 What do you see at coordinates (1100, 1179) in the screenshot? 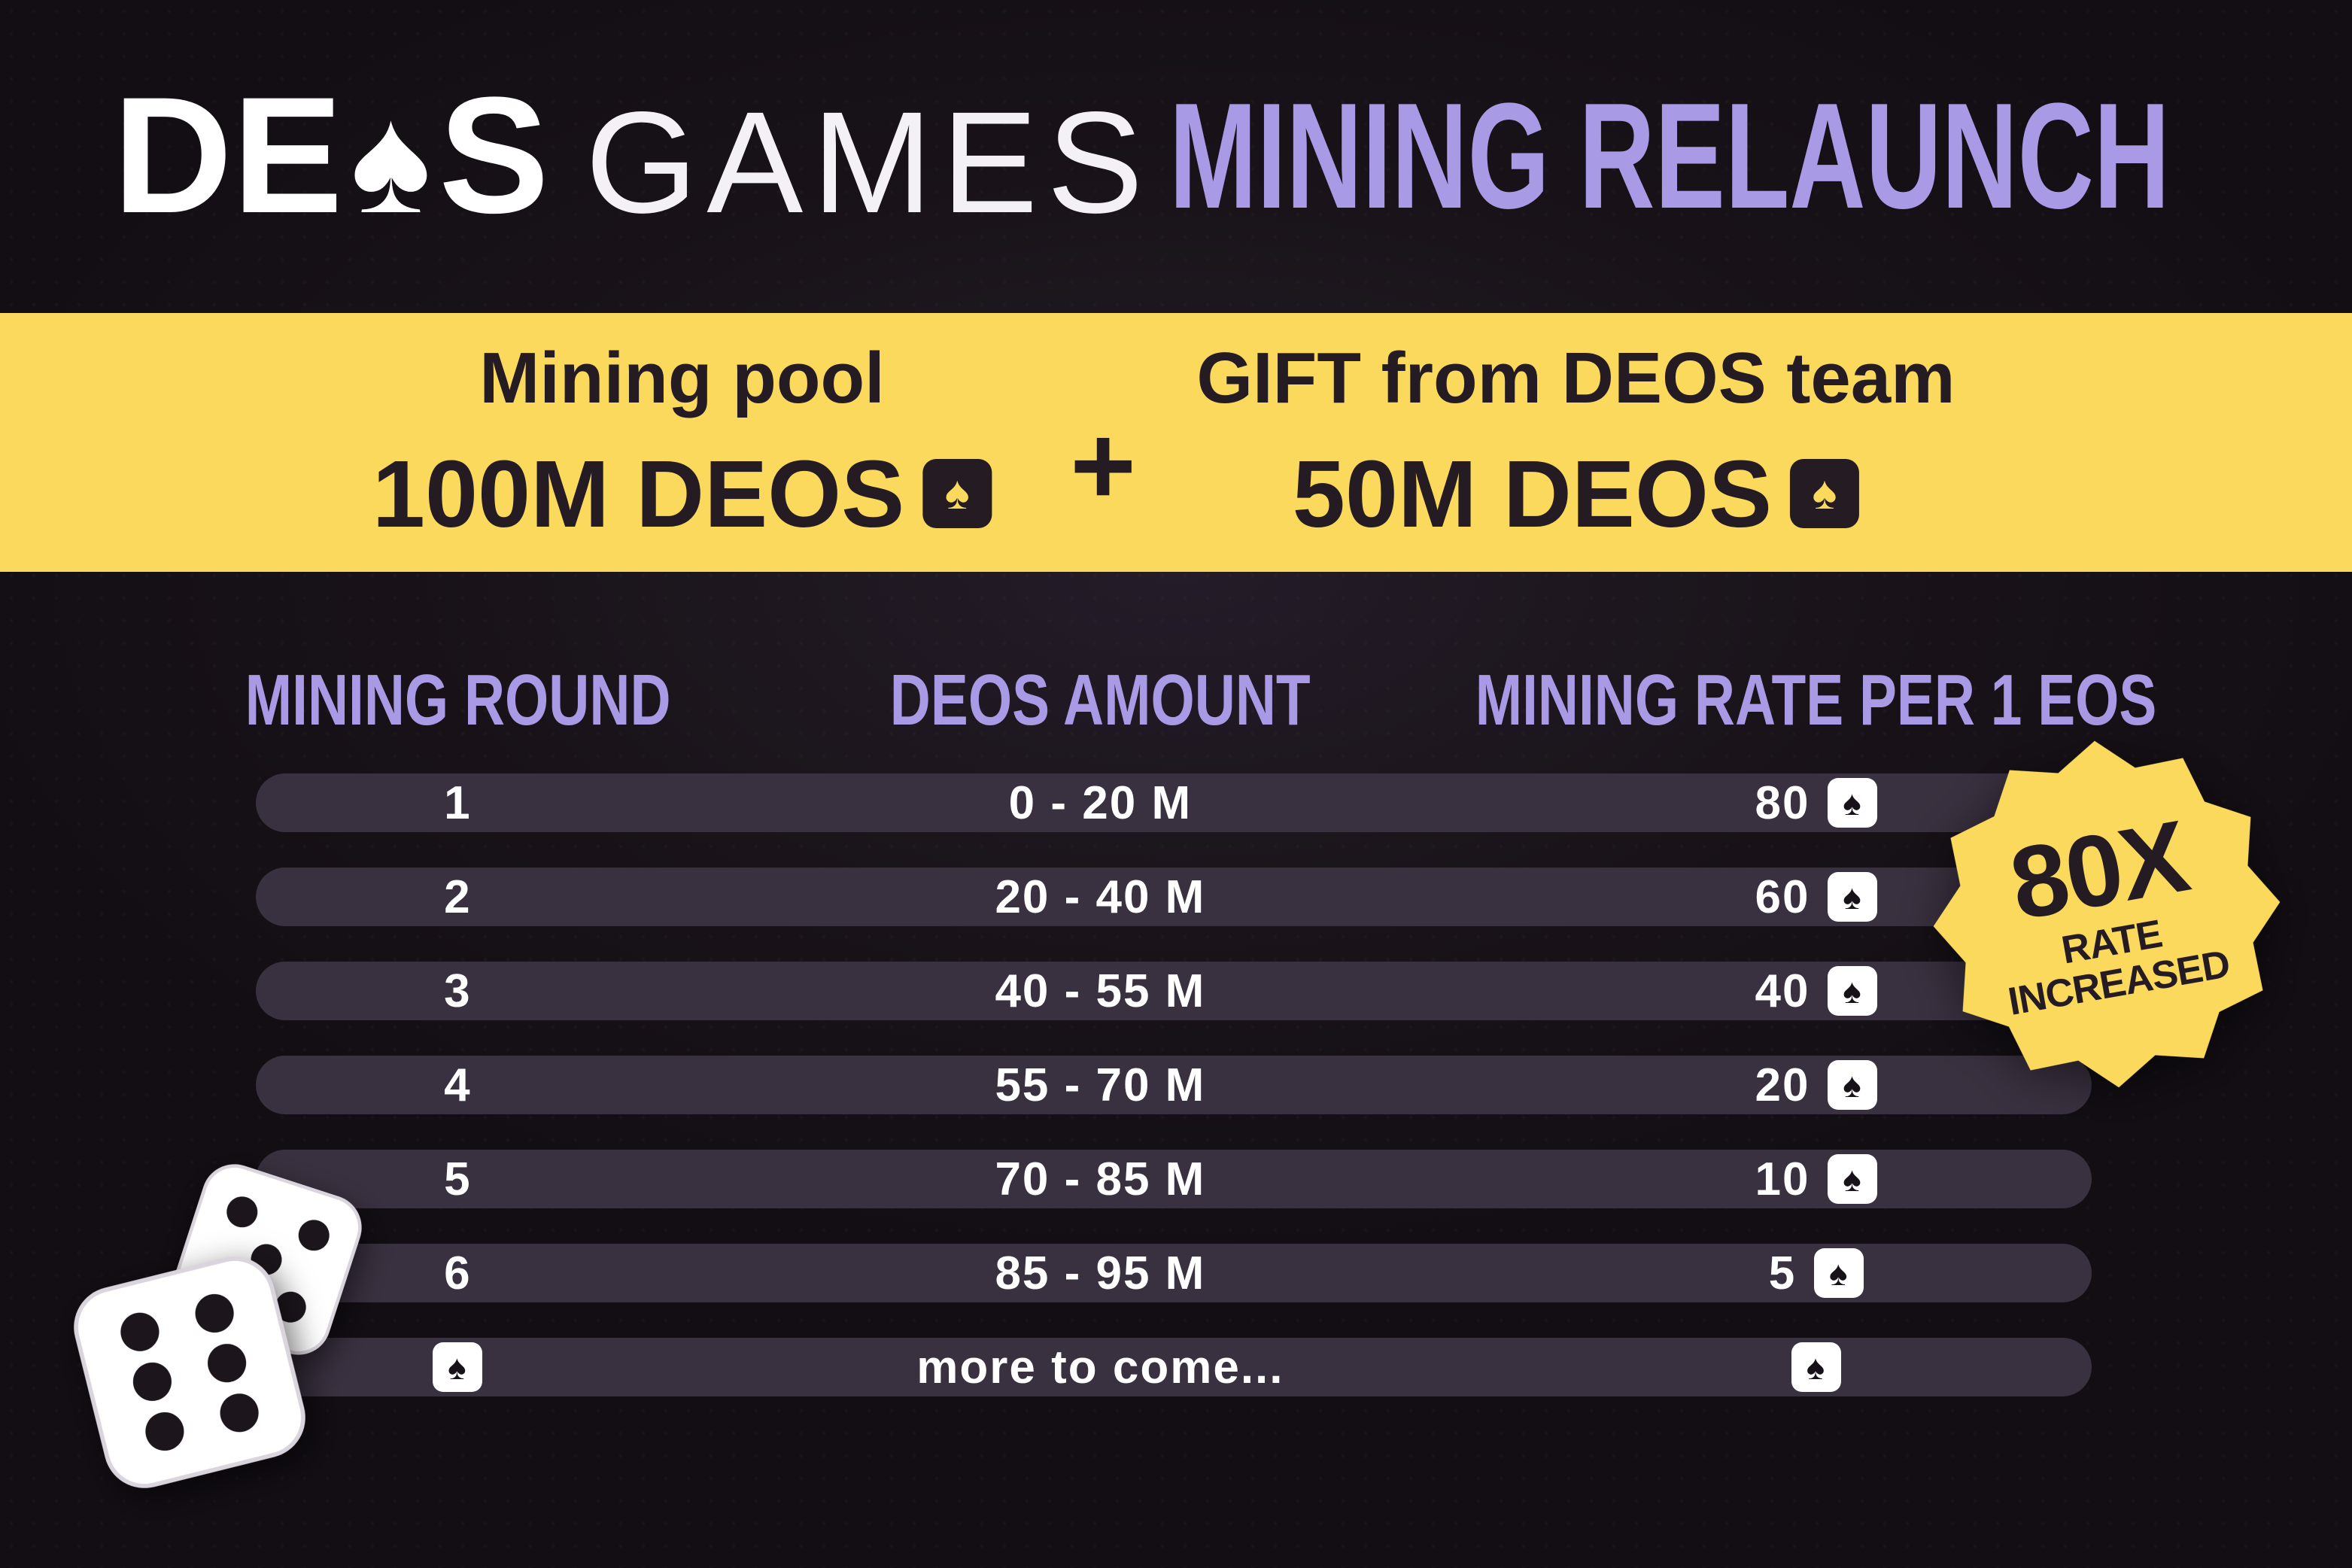
I see `amount-cell: 70 - 85 M` at bounding box center [1100, 1179].